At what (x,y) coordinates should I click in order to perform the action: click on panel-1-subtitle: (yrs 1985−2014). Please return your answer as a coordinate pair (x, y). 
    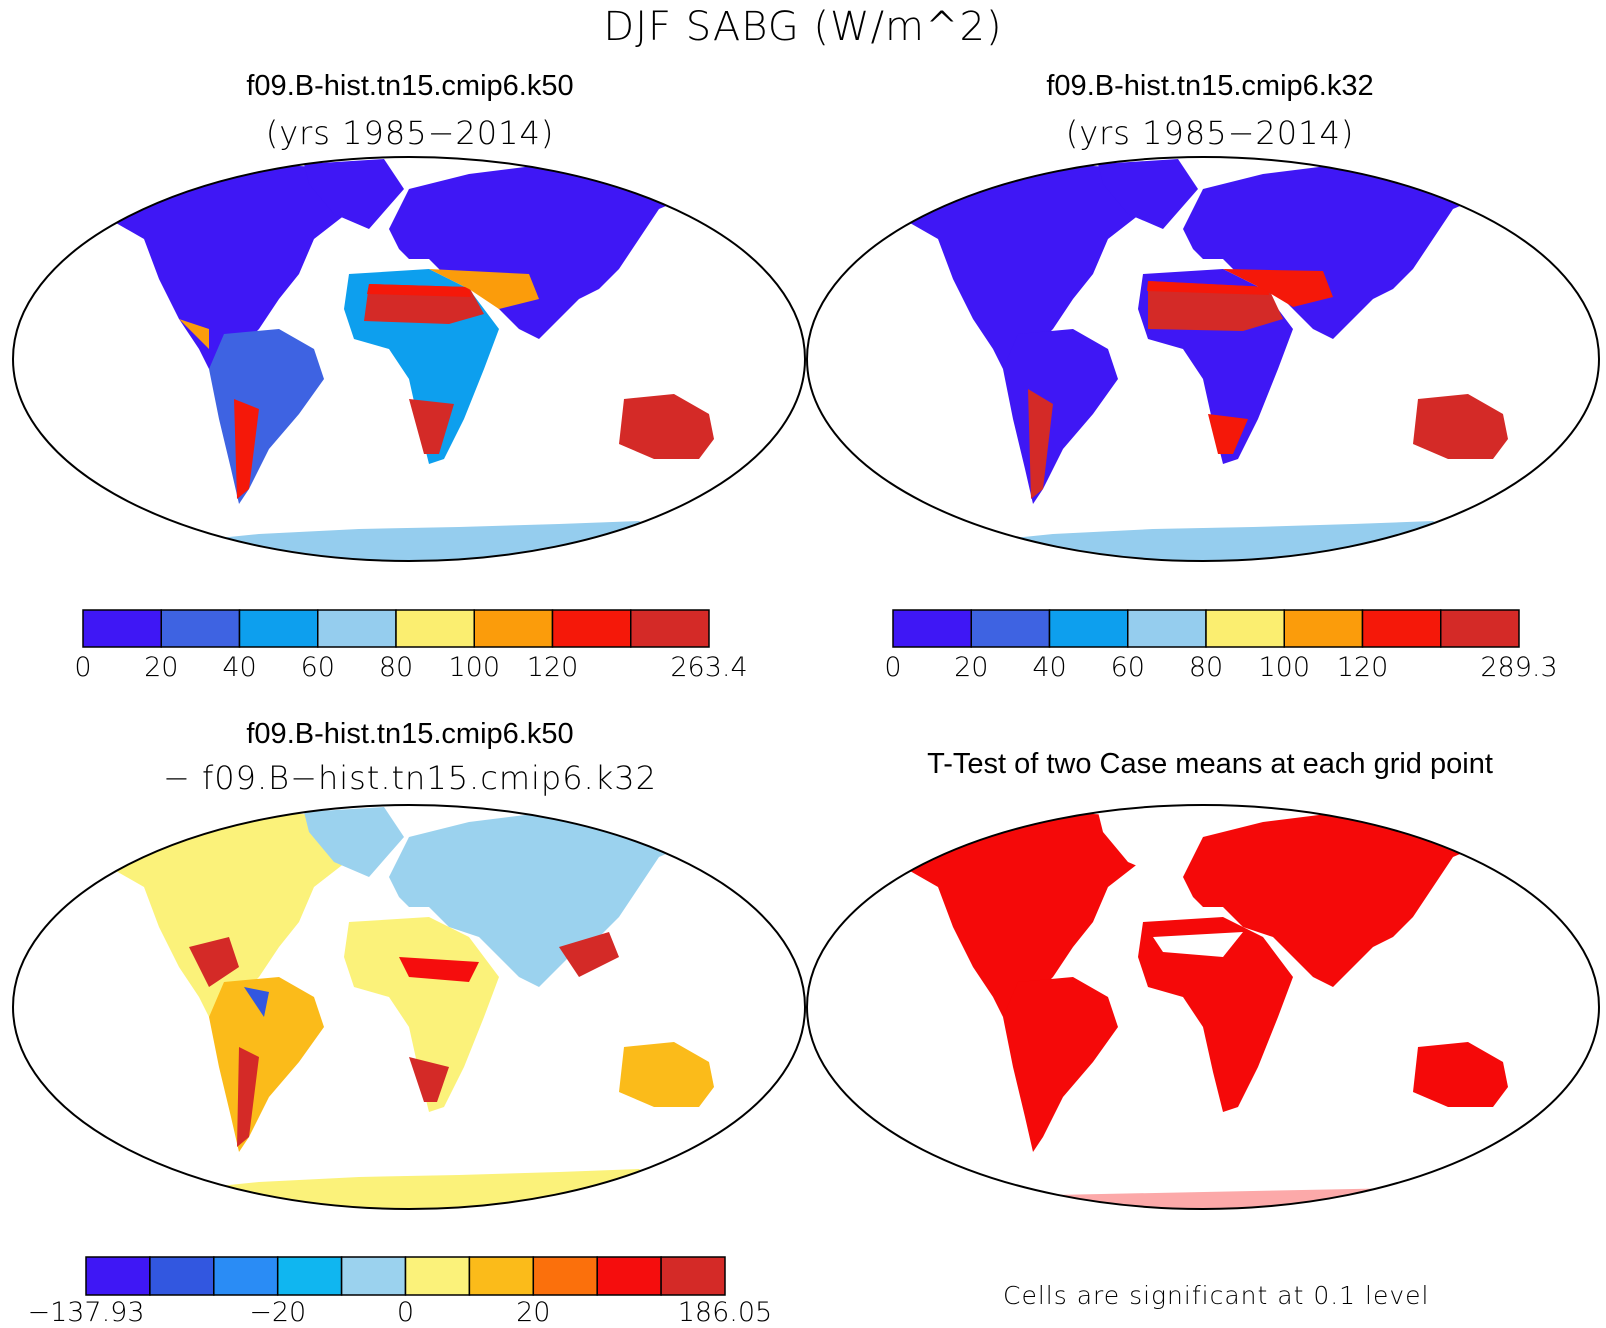
    Looking at the image, I should click on (410, 133).